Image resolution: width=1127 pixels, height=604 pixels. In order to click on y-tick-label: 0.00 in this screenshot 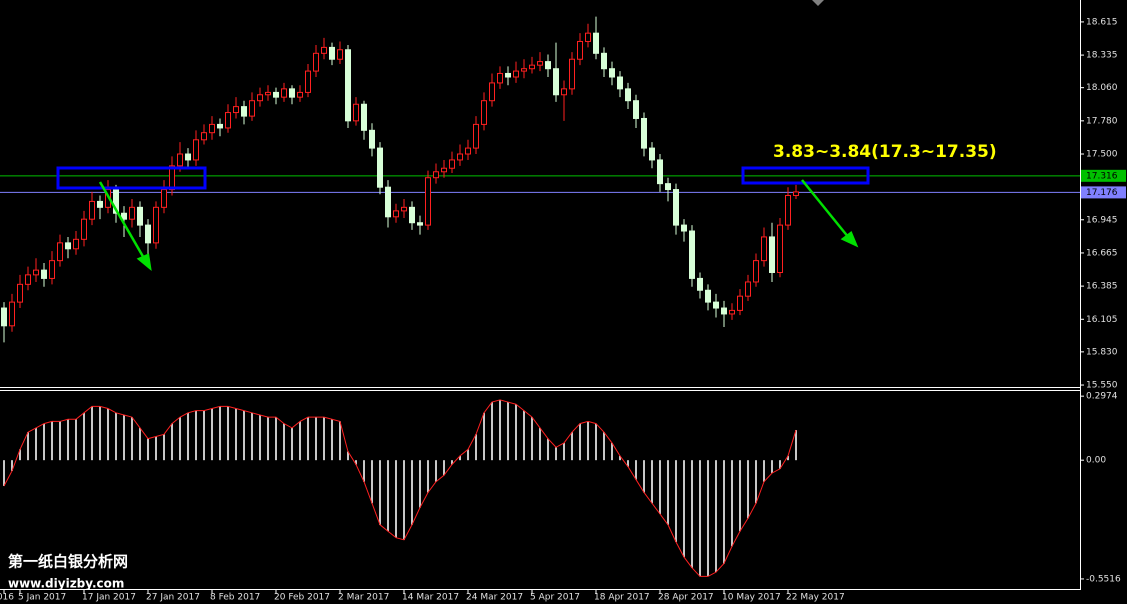, I will do `click(1096, 461)`.